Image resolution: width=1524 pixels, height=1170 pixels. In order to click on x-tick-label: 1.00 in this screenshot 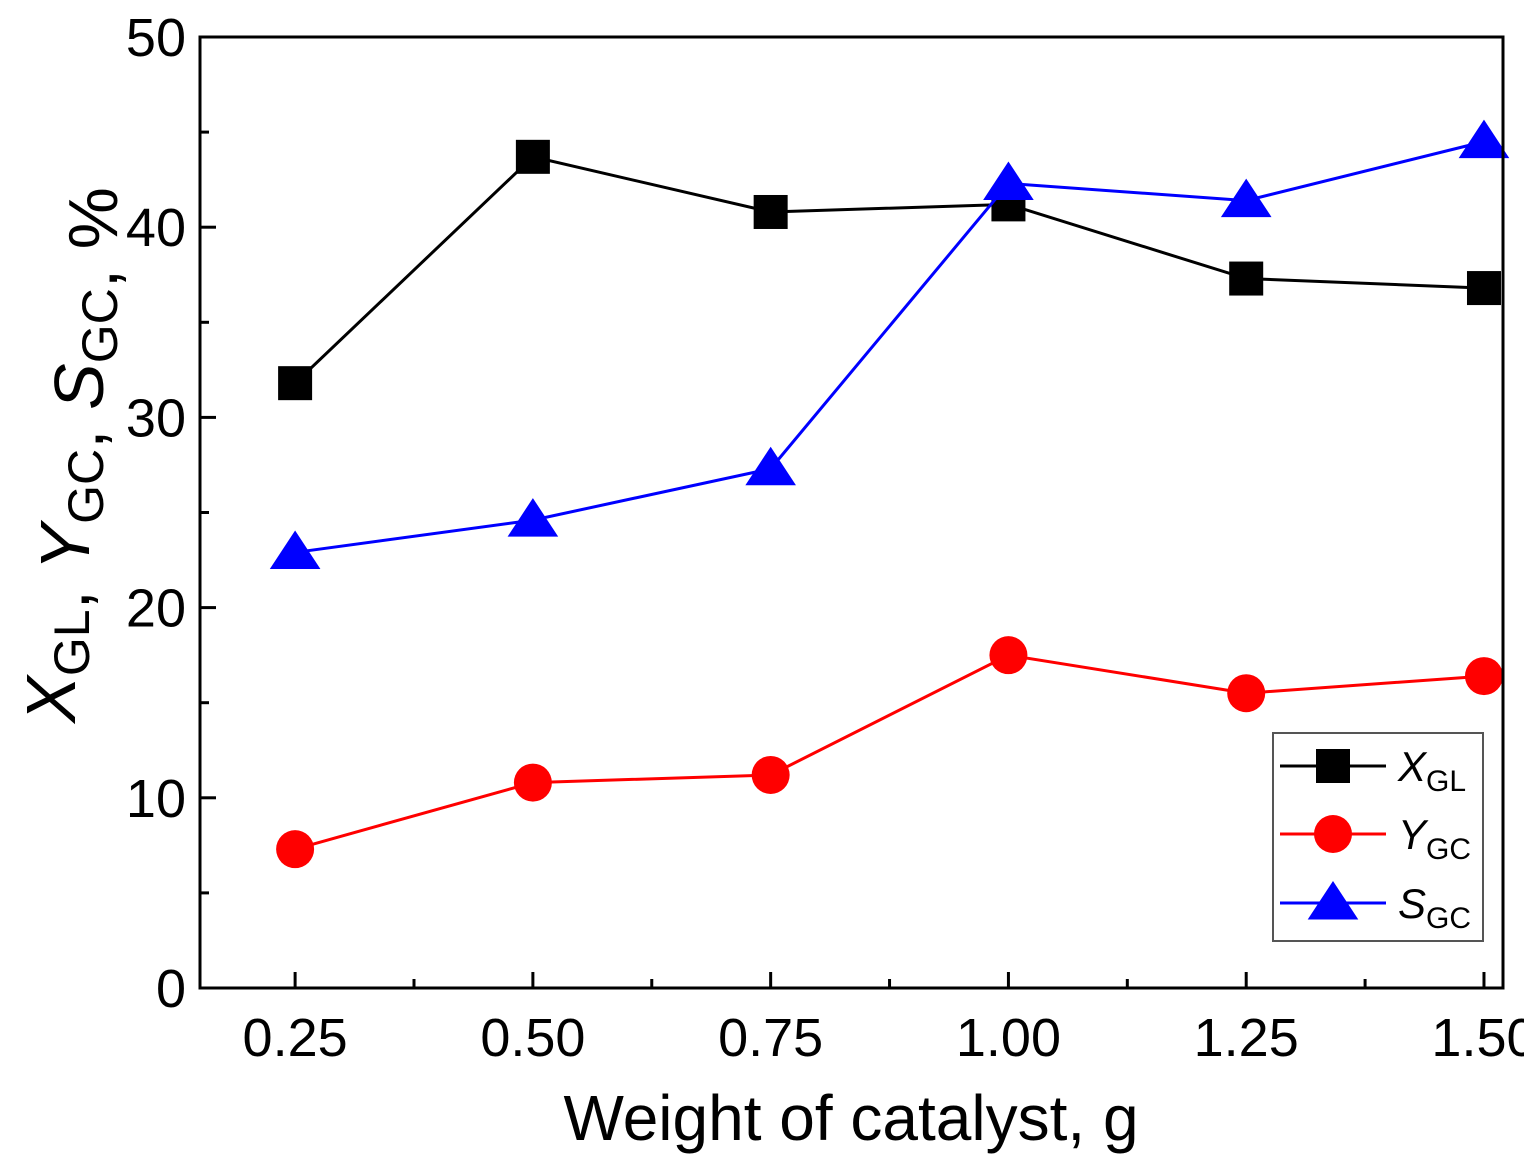, I will do `click(1008, 1038)`.